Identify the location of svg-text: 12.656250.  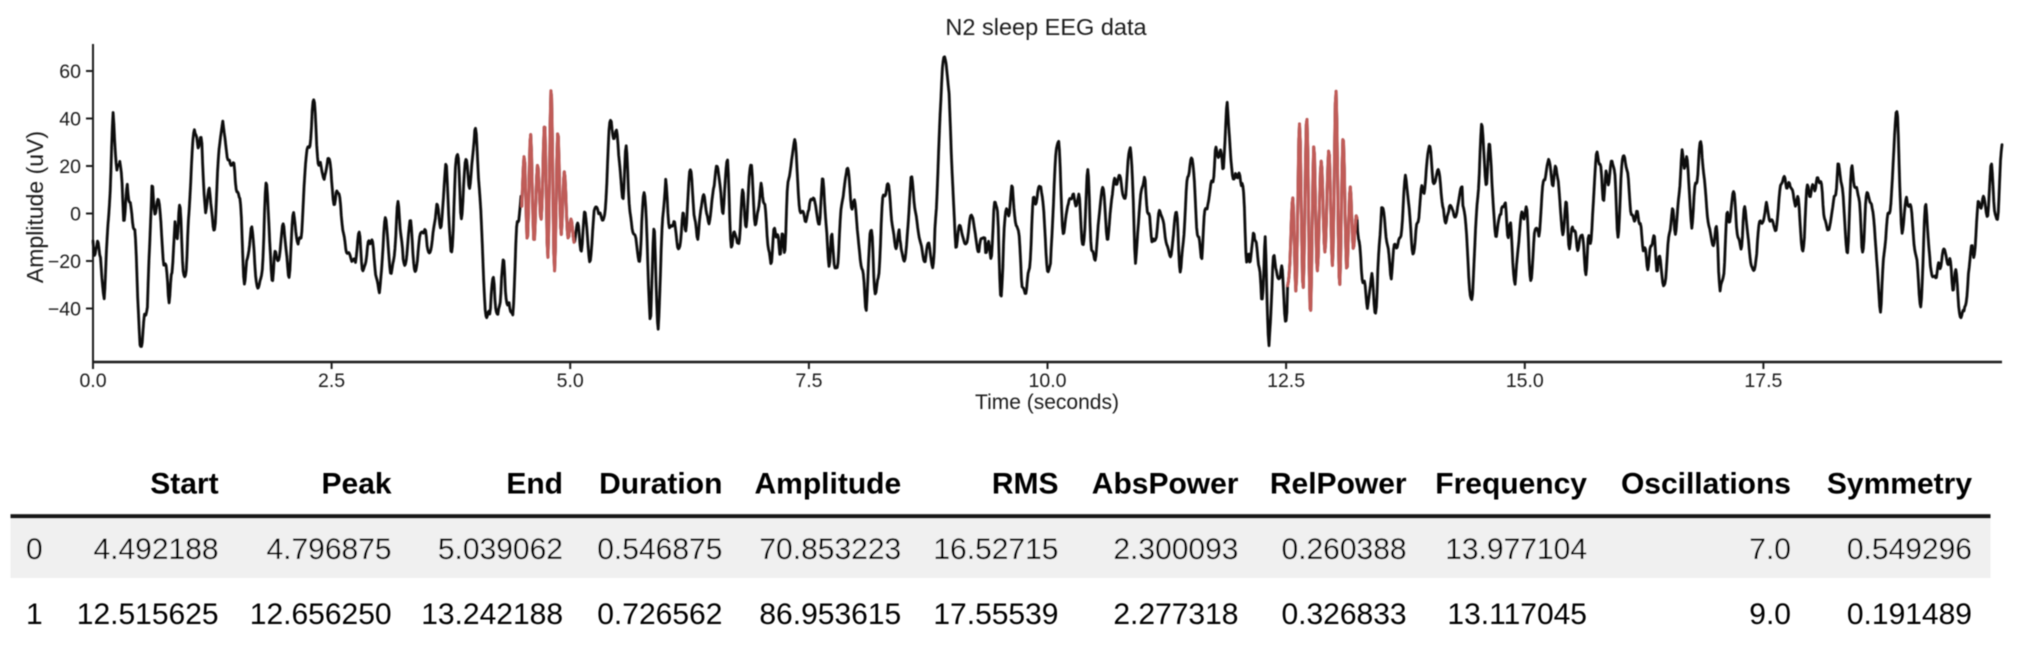
(321, 614).